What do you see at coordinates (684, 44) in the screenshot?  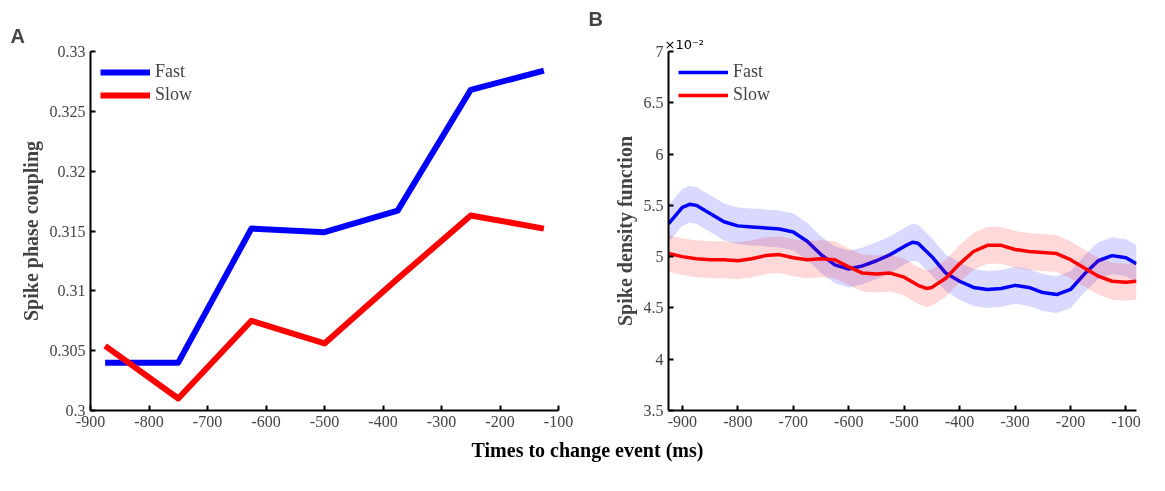 I see `annotation: ×10⁻²` at bounding box center [684, 44].